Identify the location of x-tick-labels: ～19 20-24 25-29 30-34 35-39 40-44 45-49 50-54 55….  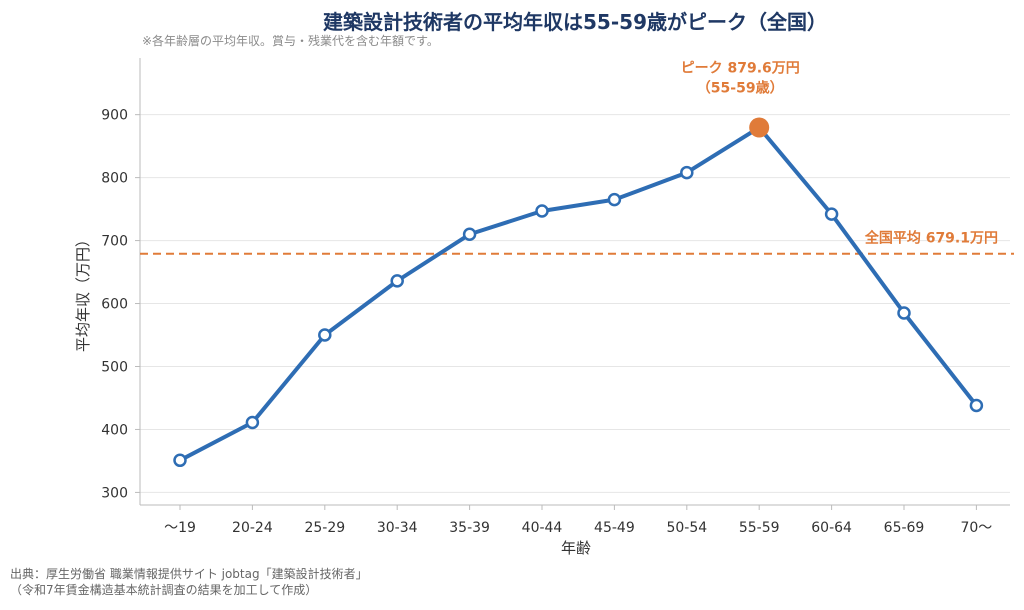
(578, 520).